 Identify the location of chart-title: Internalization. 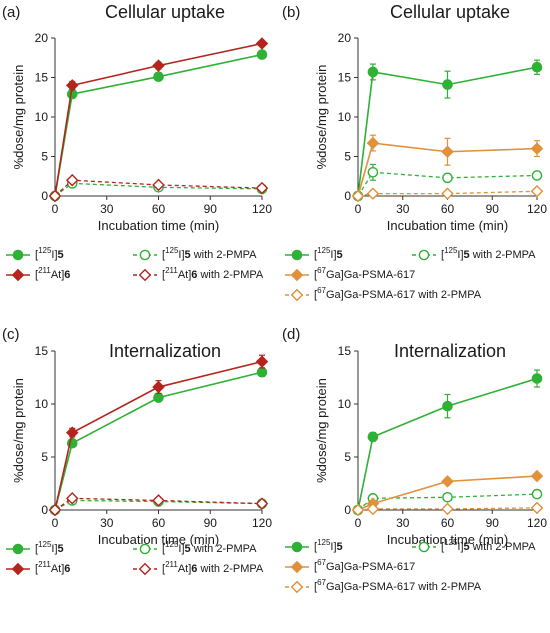
(450, 351).